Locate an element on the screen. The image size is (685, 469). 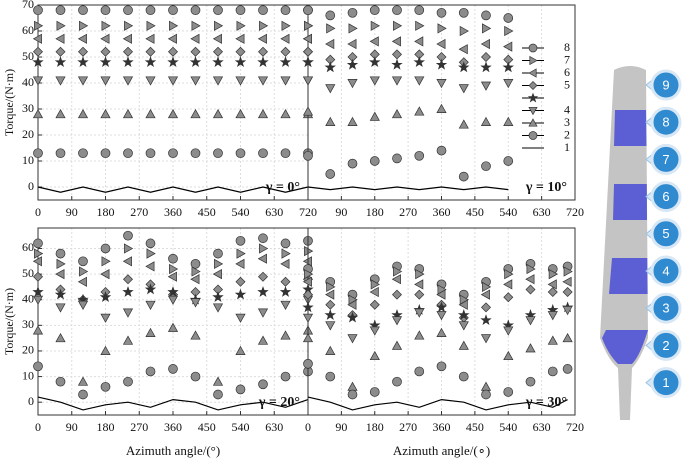
blade-label: 1 is located at coordinates (665, 382).